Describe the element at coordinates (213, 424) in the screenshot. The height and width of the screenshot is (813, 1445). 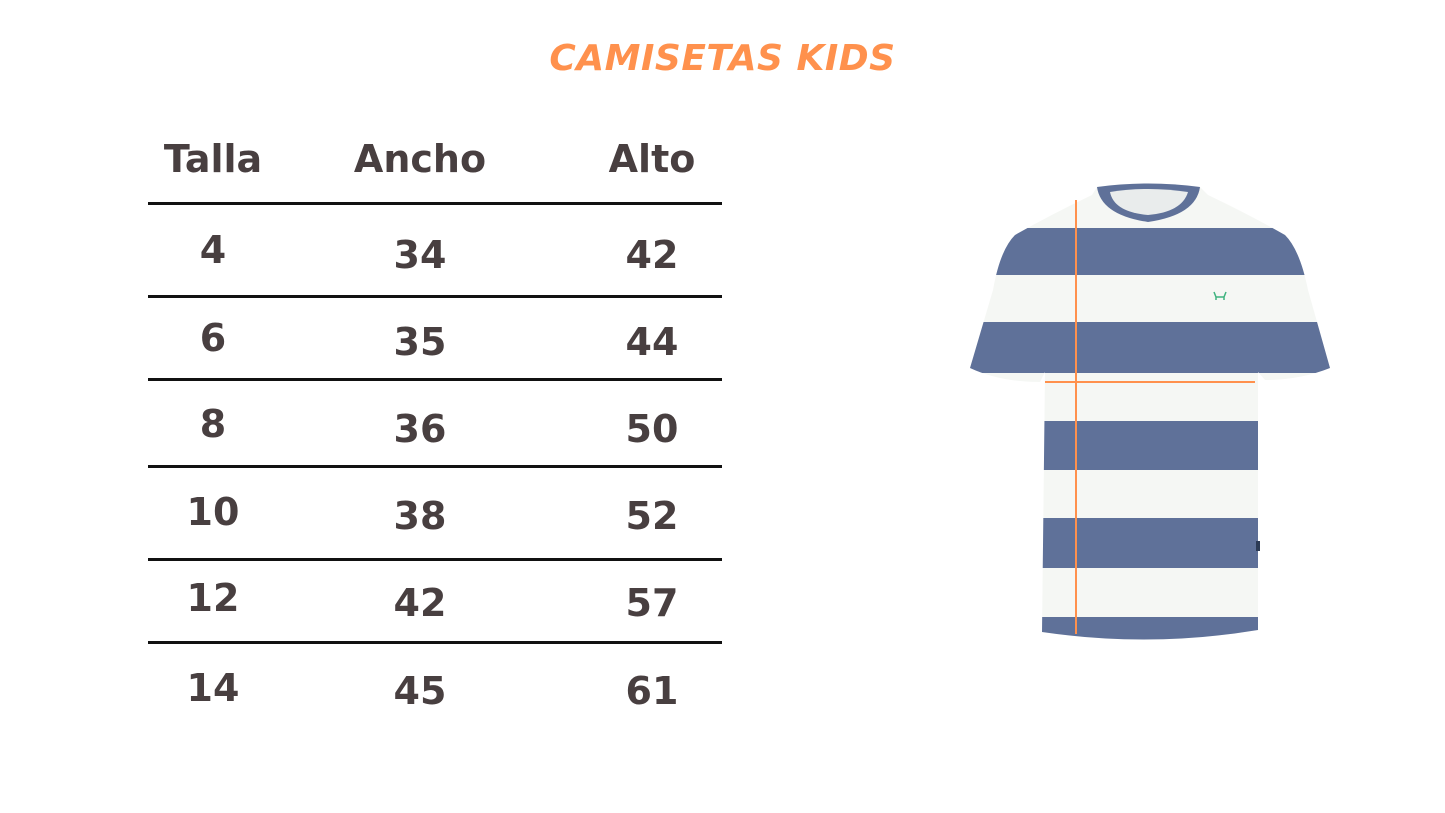
I see `cell-talla: 8` at that location.